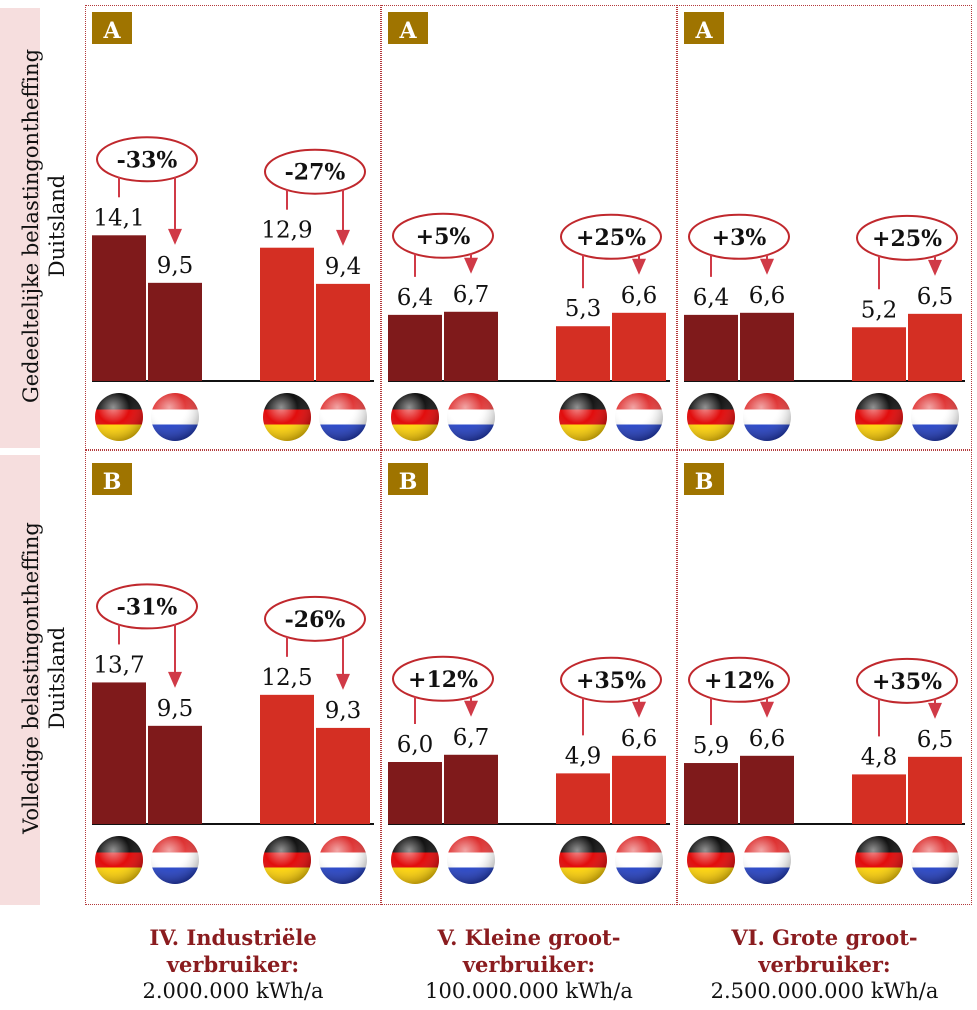 Image resolution: width=977 pixels, height=1010 pixels. What do you see at coordinates (31, 226) in the screenshot?
I see `row-label-line1: Gedeeltelijke belastingontheffing` at bounding box center [31, 226].